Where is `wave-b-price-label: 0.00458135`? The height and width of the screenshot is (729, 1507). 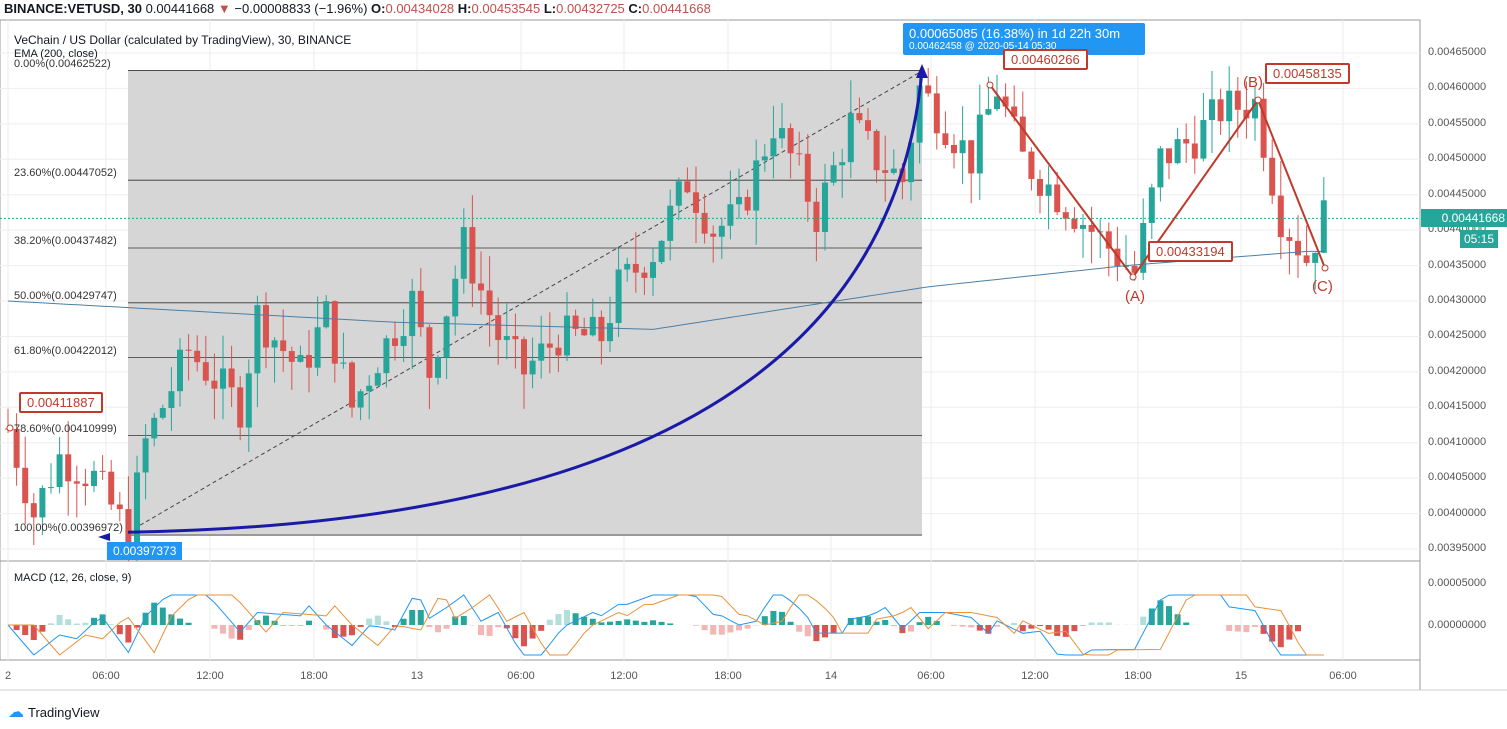
wave-b-price-label: 0.00458135 is located at coordinates (1307, 73).